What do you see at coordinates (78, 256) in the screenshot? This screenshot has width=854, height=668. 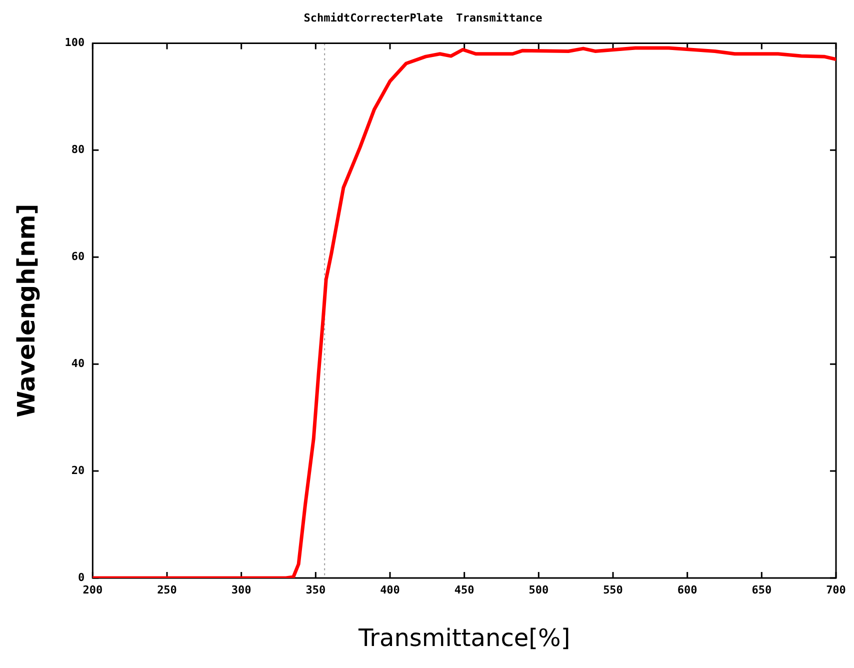 I see `y-tick-label: 60` at bounding box center [78, 256].